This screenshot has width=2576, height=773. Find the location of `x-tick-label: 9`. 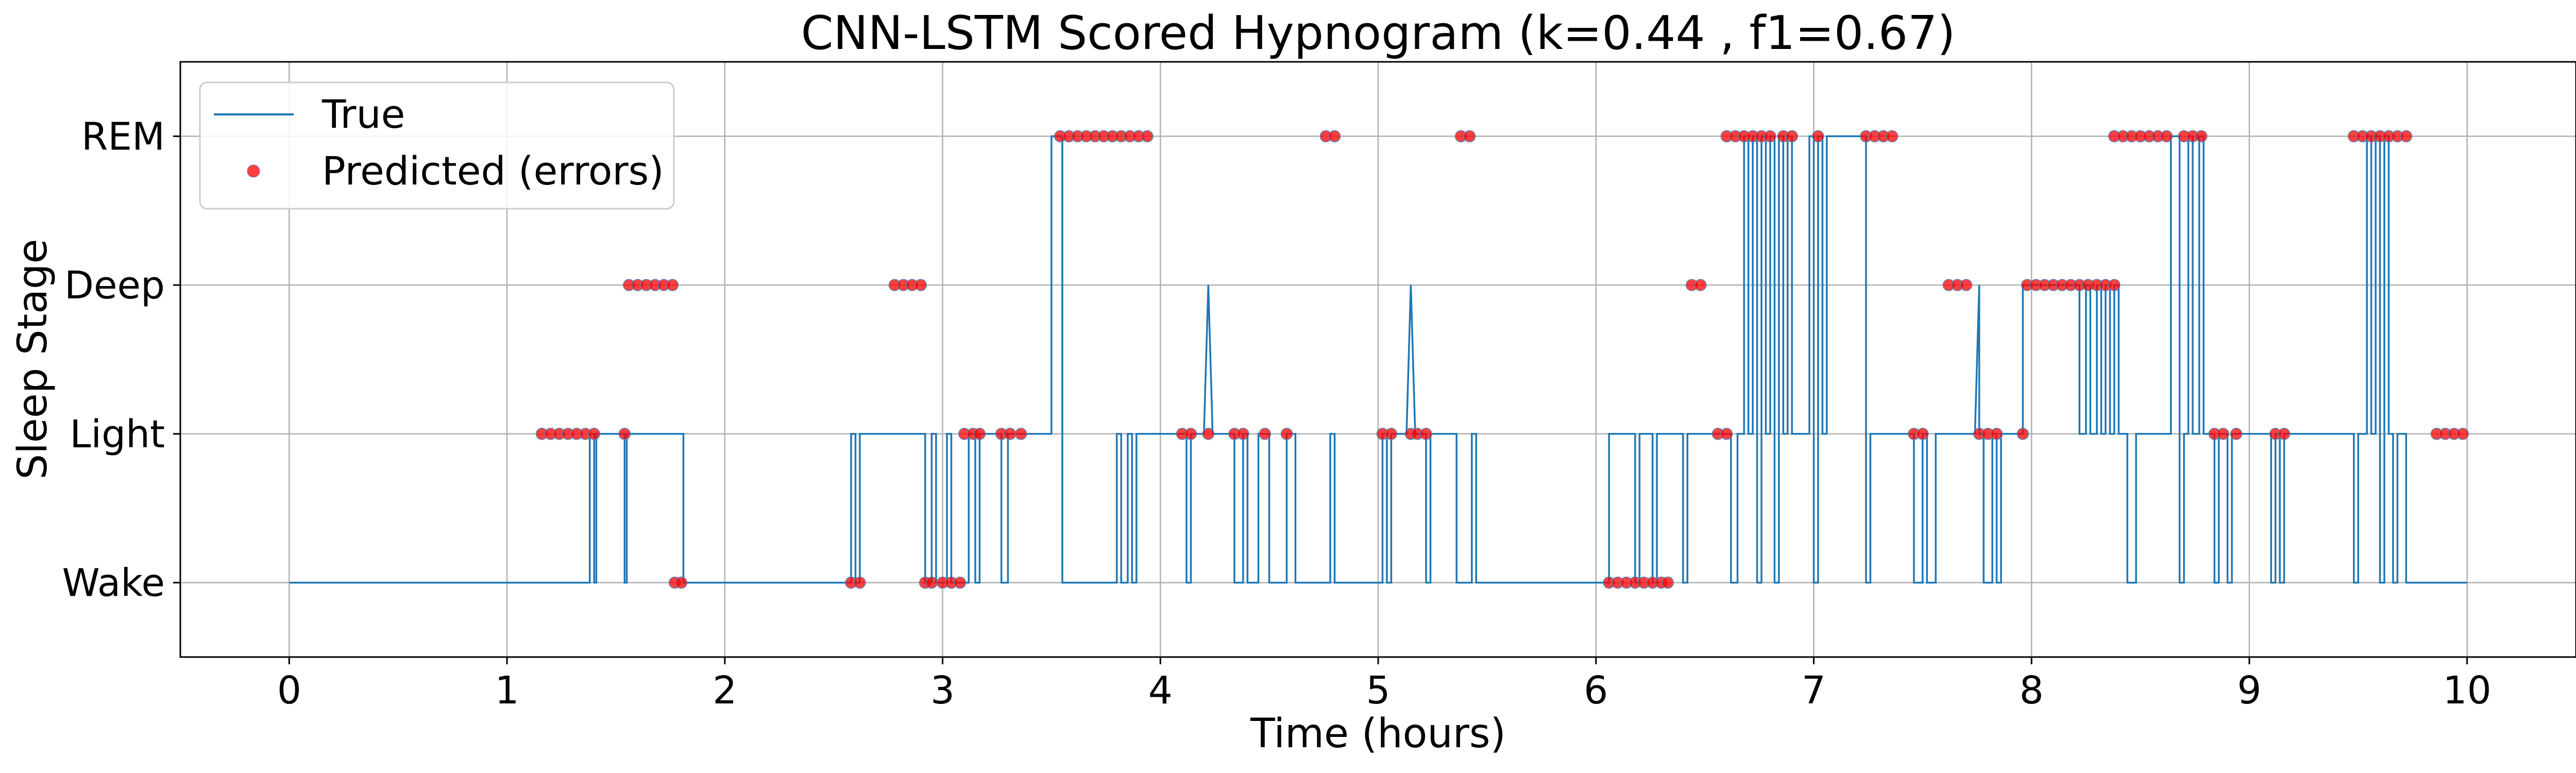

x-tick-label: 9 is located at coordinates (2249, 690).